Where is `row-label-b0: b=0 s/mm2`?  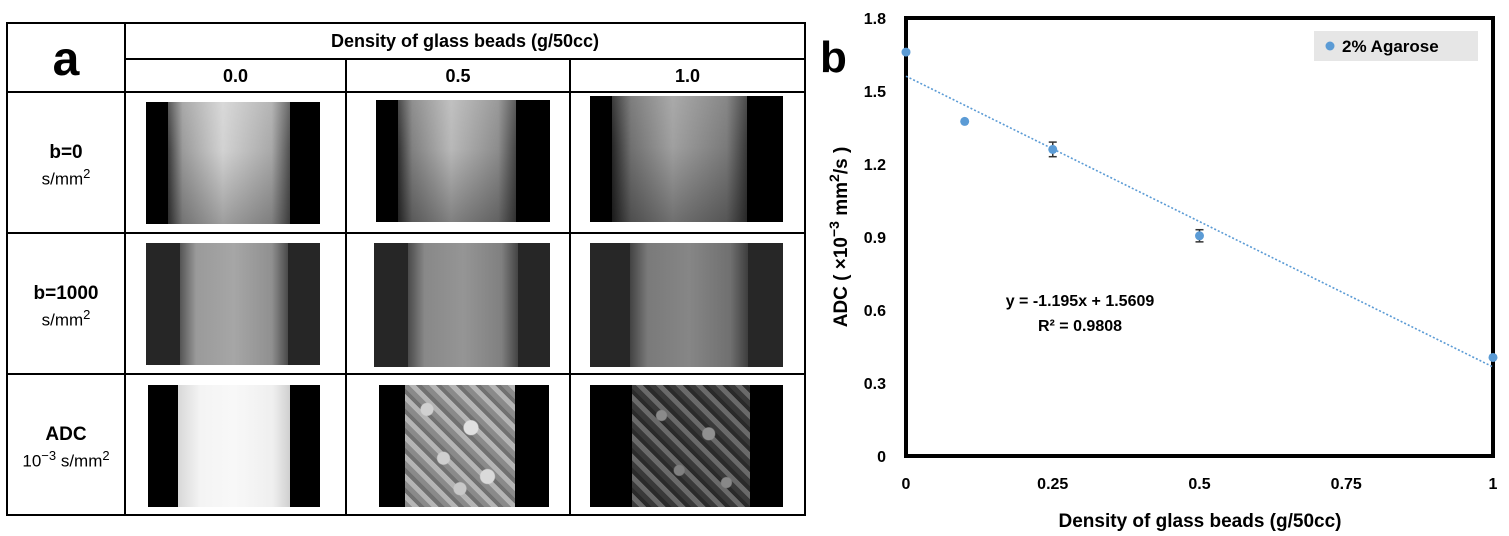 row-label-b0: b=0 s/mm2 is located at coordinates (66, 166).